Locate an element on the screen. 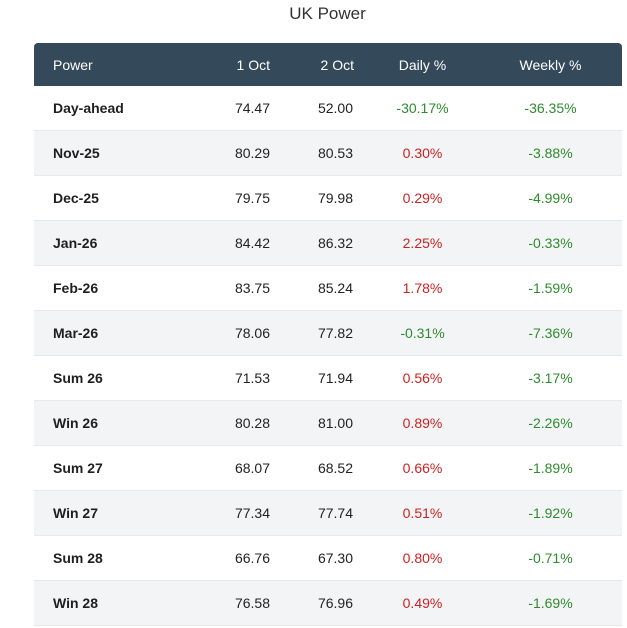 The image size is (627, 628). daily-change: 1.78% is located at coordinates (422, 288).